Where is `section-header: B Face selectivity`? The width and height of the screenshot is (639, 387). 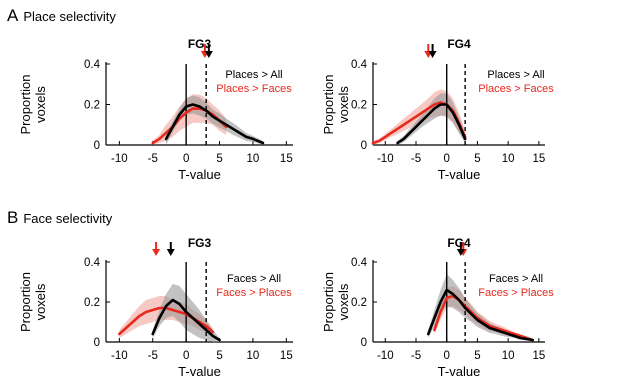
section-header: B Face selectivity is located at coordinates (60, 217).